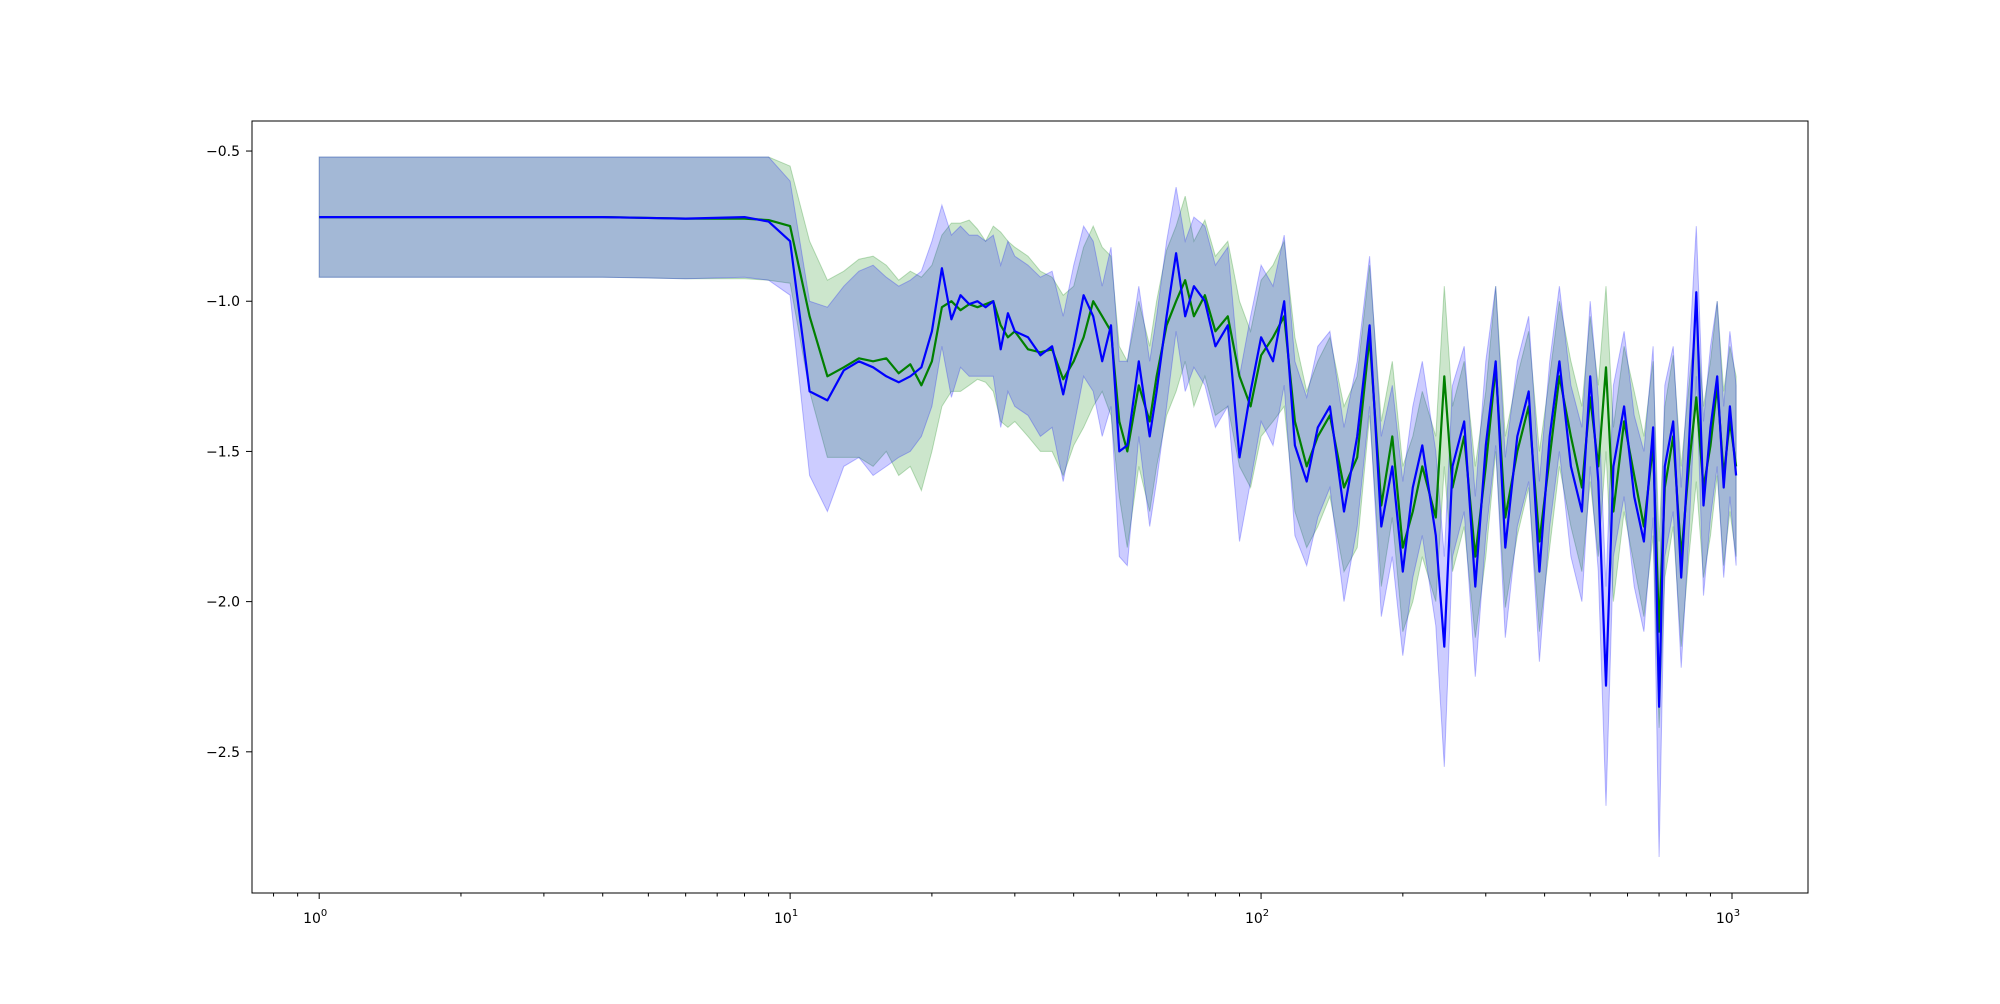  Describe the element at coordinates (223, 452) in the screenshot. I see `y-tick-label: −1.5` at that location.